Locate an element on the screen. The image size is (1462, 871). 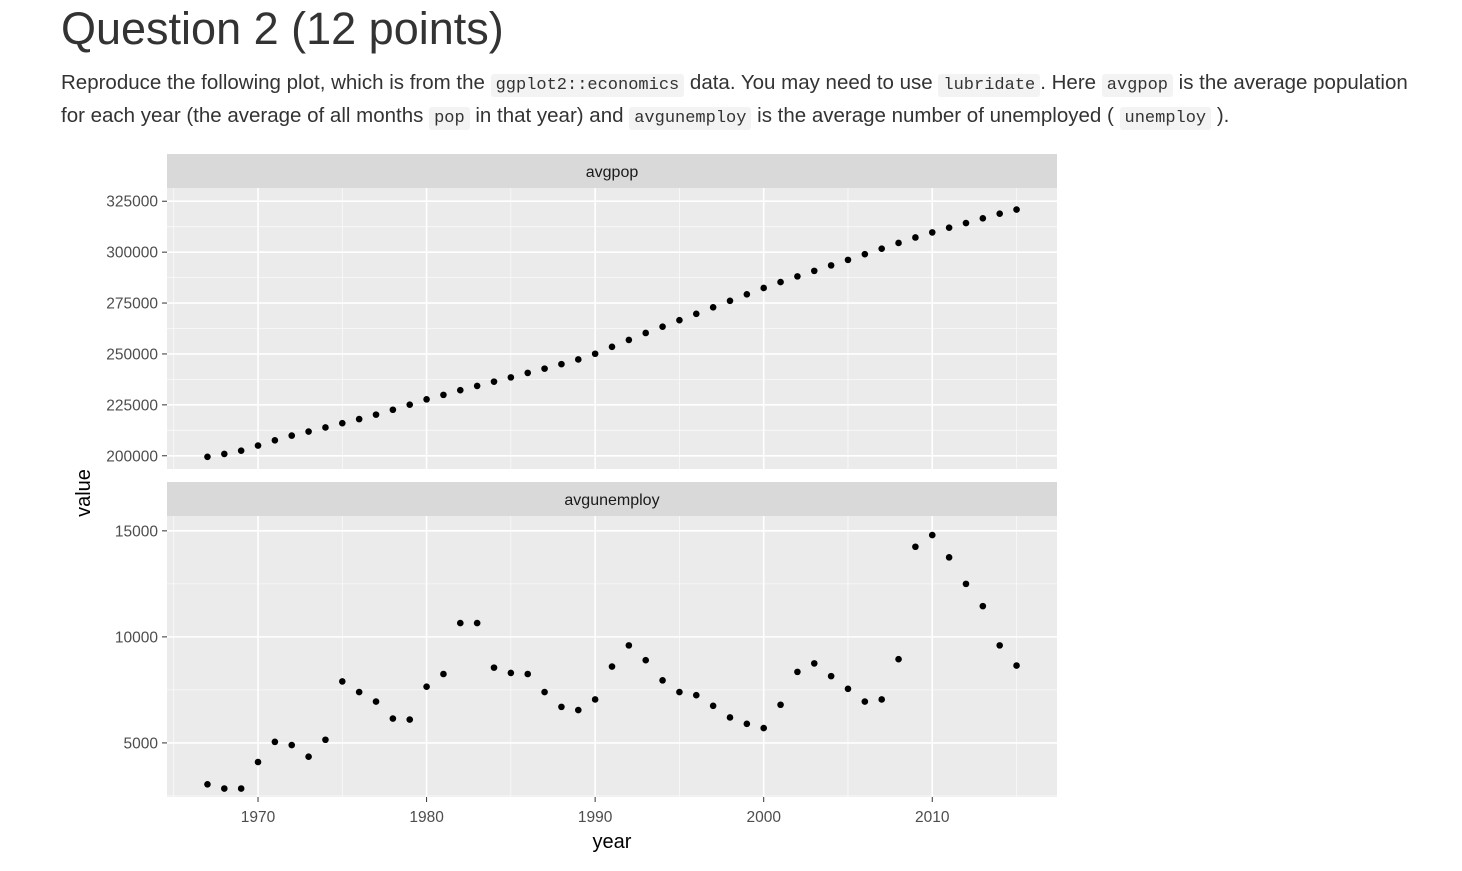
instructions-text-3: . Here is located at coordinates (1071, 82).